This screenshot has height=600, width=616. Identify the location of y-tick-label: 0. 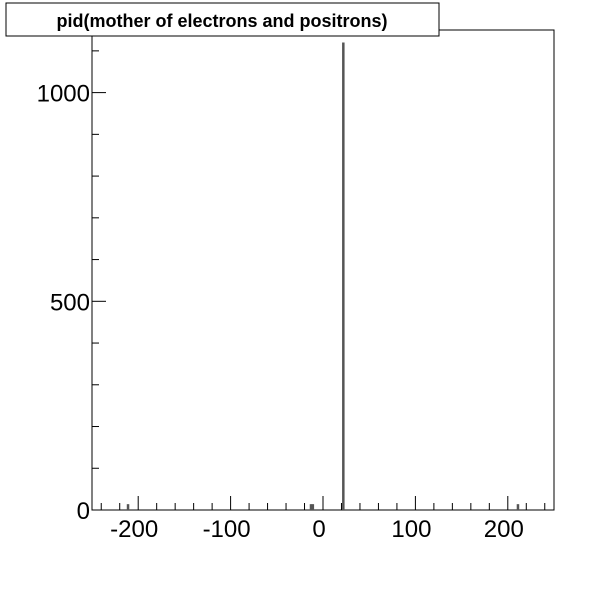
(83, 511).